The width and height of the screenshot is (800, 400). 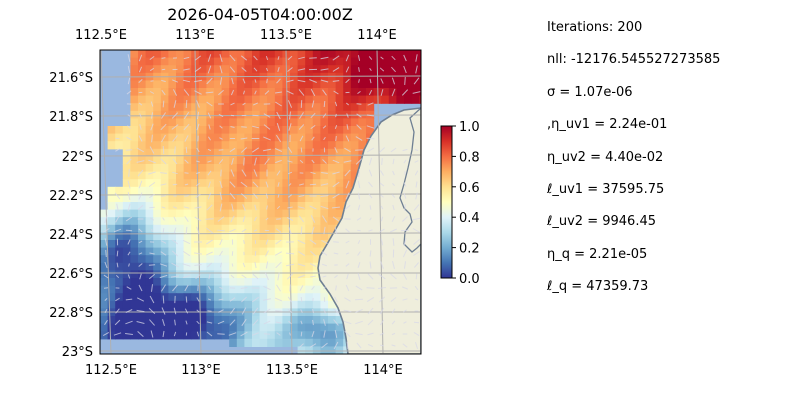 I want to click on param-eta-uv1: ,η_uv1 = 2.24e-01, so click(x=607, y=125).